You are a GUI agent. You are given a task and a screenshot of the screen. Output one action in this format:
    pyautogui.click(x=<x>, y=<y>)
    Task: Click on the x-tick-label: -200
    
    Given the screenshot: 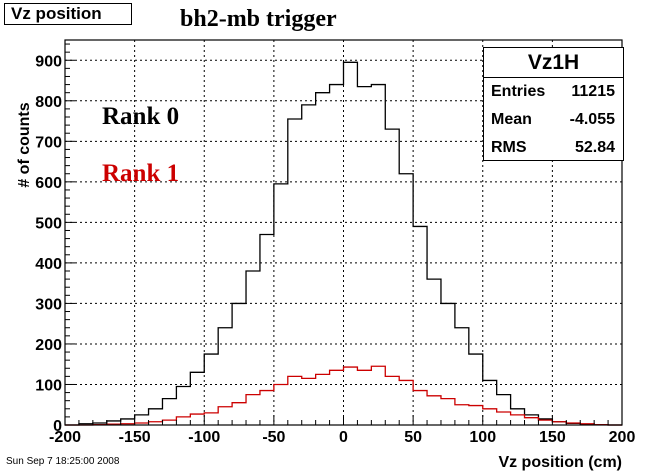 What is the action you would take?
    pyautogui.click(x=65, y=437)
    